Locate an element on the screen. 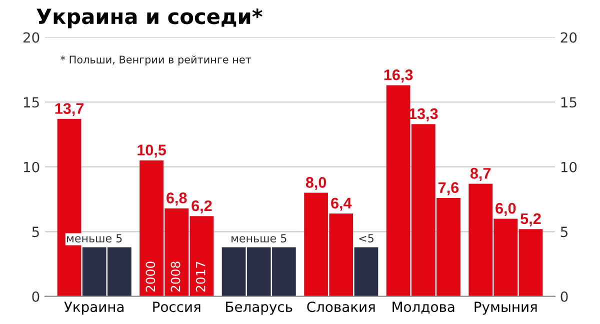  data-label: 13,7 is located at coordinates (69, 109).